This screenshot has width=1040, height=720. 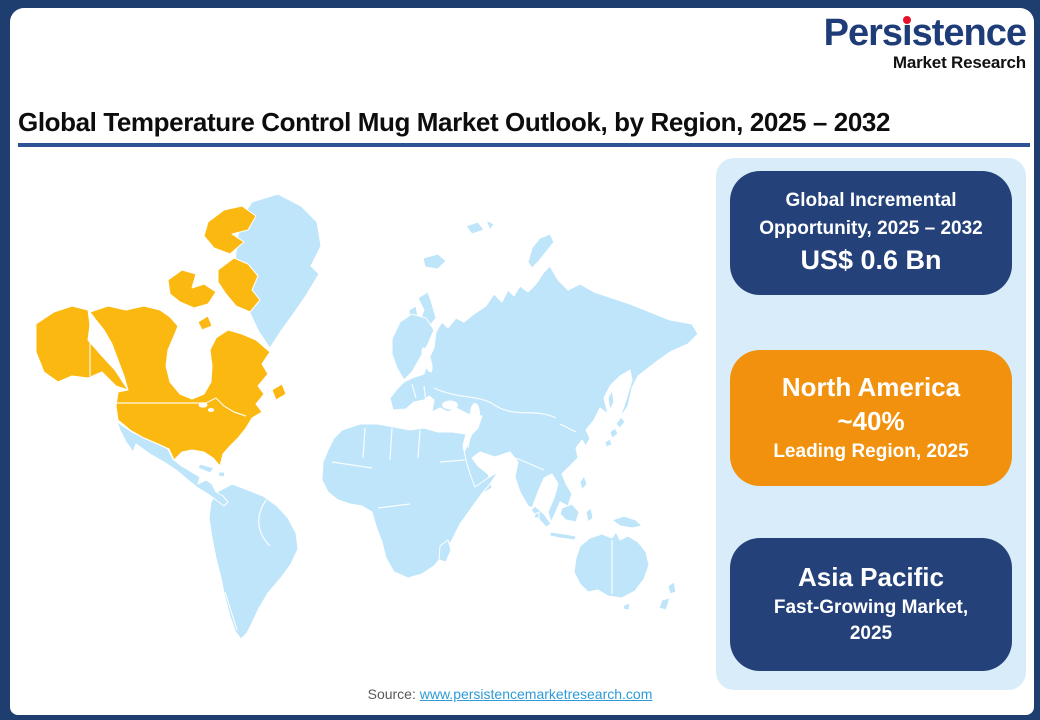 I want to click on source-label: Source:, so click(x=391, y=694).